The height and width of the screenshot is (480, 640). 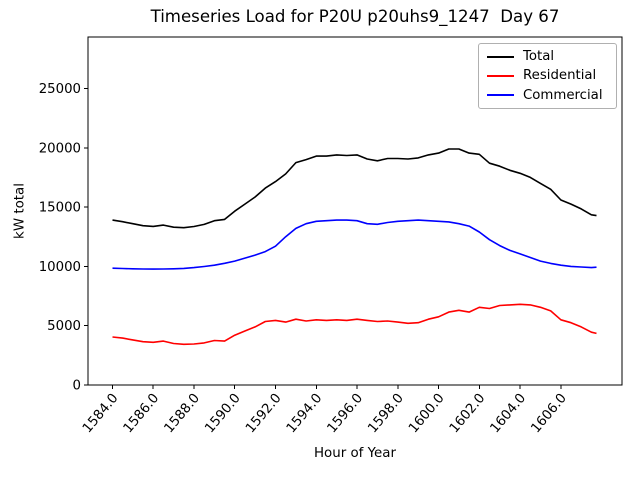 What do you see at coordinates (182, 413) in the screenshot?
I see `x-tick-label: 1588.0` at bounding box center [182, 413].